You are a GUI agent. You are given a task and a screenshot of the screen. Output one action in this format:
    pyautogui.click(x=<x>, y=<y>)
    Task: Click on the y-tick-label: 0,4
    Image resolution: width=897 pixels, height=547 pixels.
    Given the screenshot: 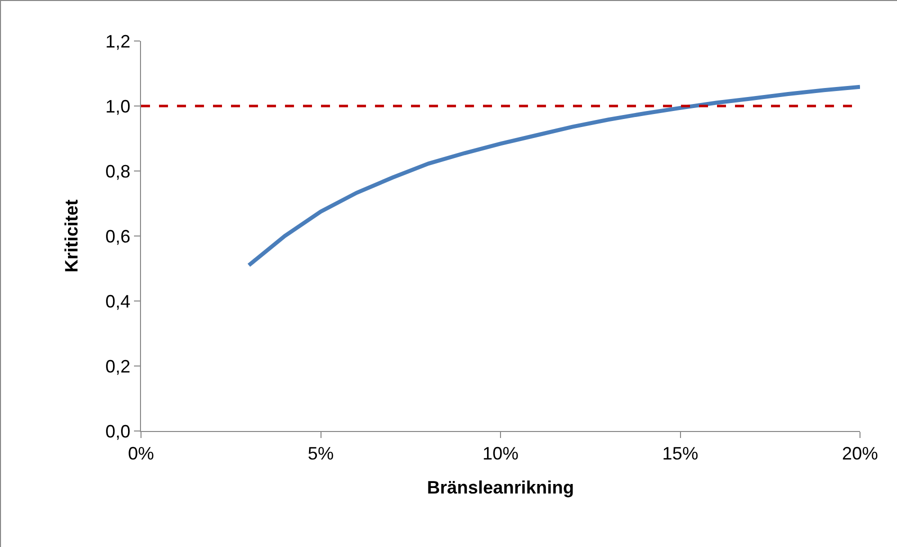 What is the action you would take?
    pyautogui.click(x=117, y=301)
    